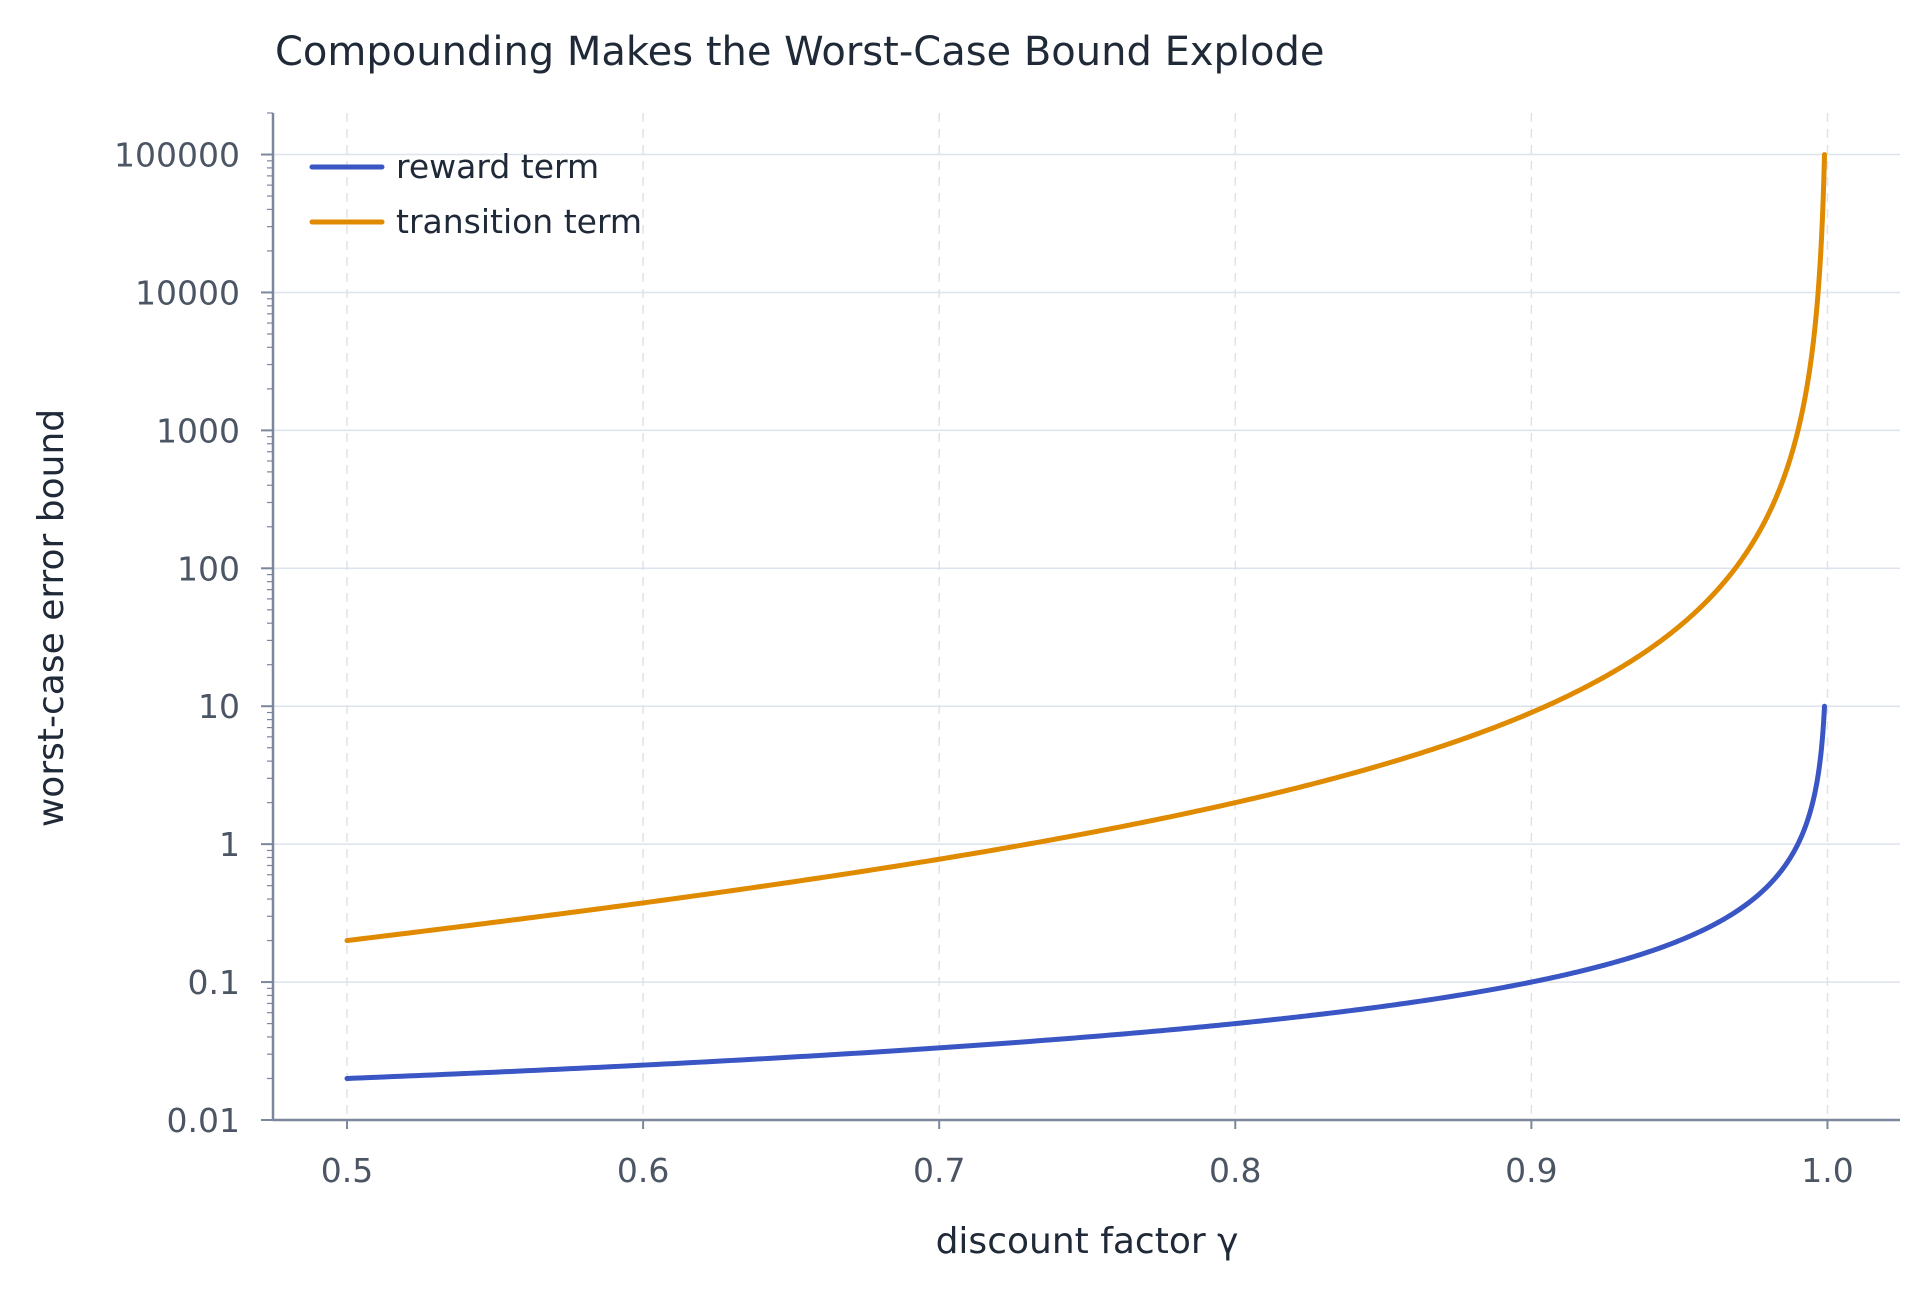 The width and height of the screenshot is (1920, 1292). I want to click on y-axis-label: worst-case error bound, so click(51, 618).